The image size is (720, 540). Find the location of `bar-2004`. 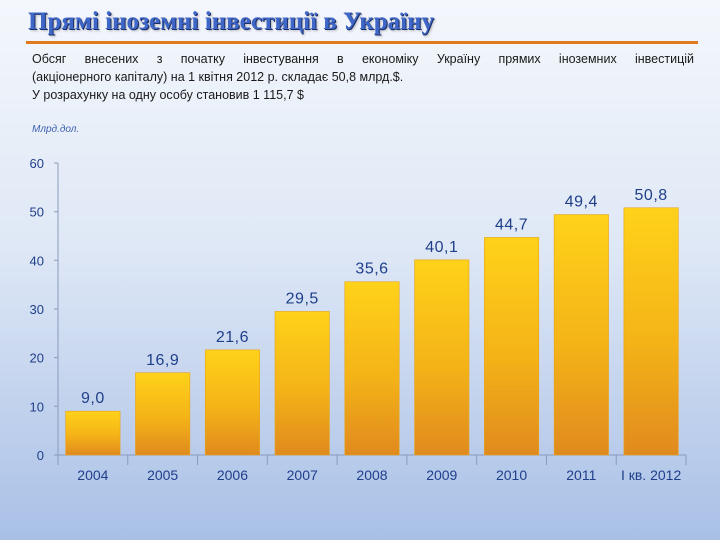

bar-2004 is located at coordinates (93, 433).